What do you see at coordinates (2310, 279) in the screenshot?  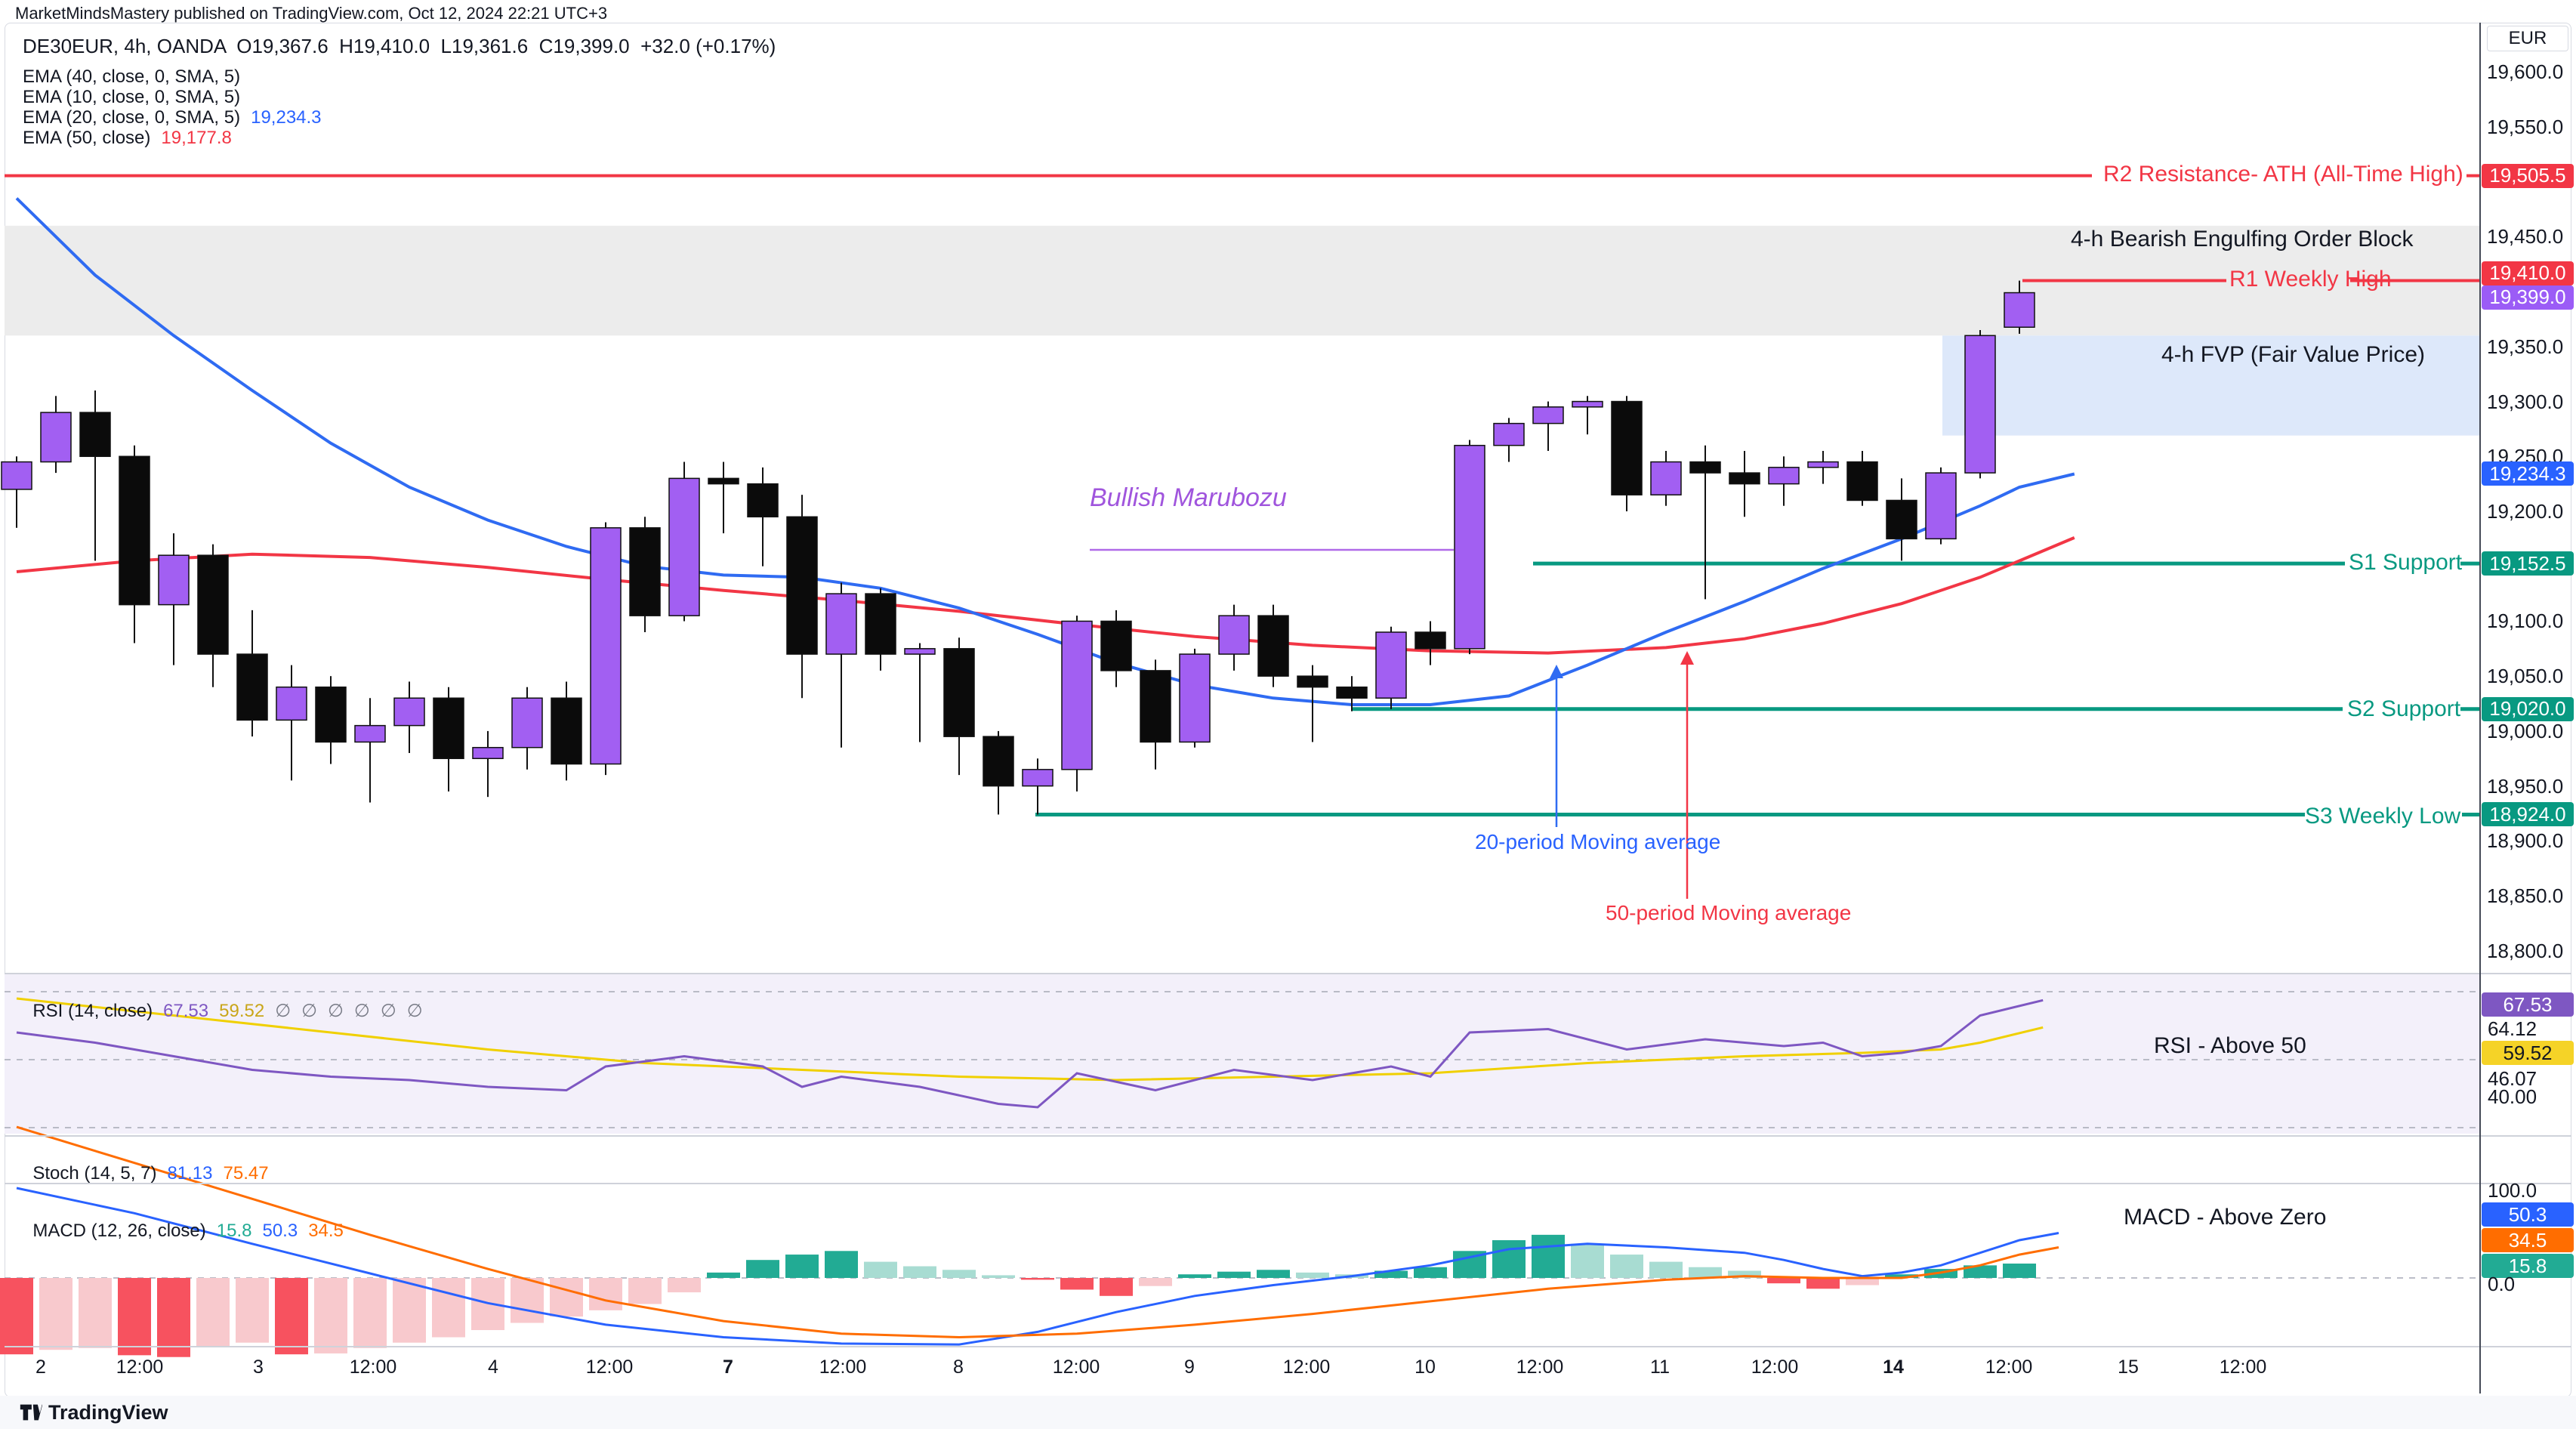 I see `r1-weekly-high-label: R1 Weekly High` at bounding box center [2310, 279].